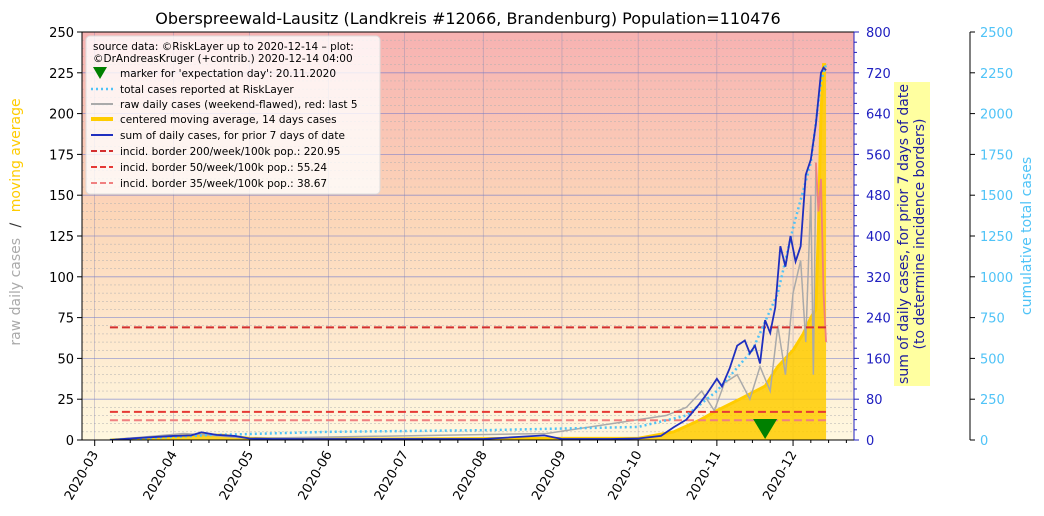 The height and width of the screenshot is (516, 1044). I want to click on y-right1-tick-label: 640, so click(878, 115).